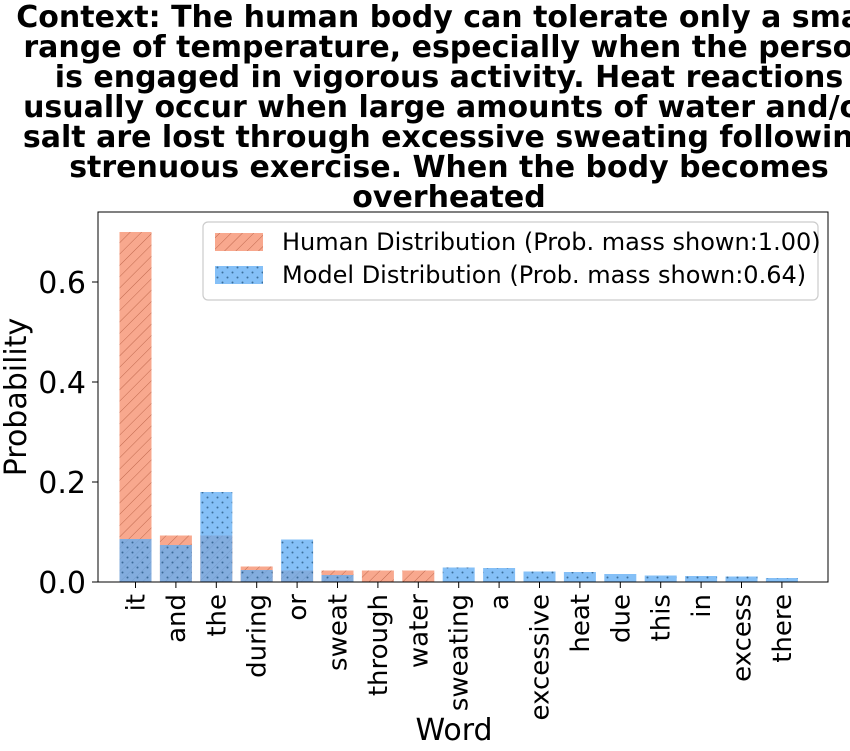 Image resolution: width=850 pixels, height=751 pixels. Describe the element at coordinates (62, 383) in the screenshot. I see `y-tick-label: 0.4` at that location.